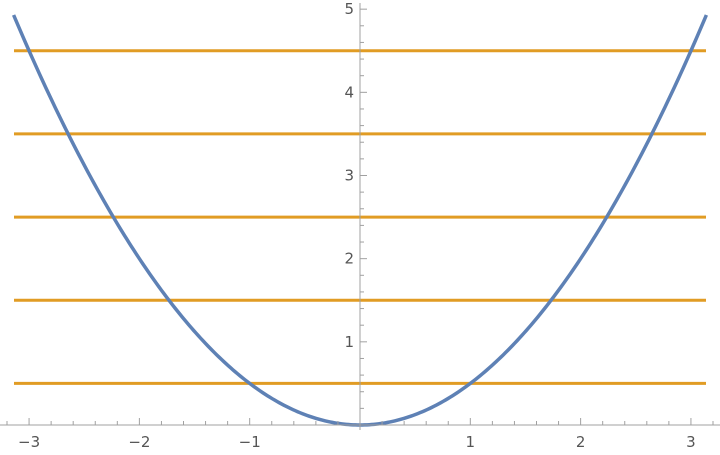 The width and height of the screenshot is (720, 455). What do you see at coordinates (581, 442) in the screenshot?
I see `x-tick-label: 2` at bounding box center [581, 442].